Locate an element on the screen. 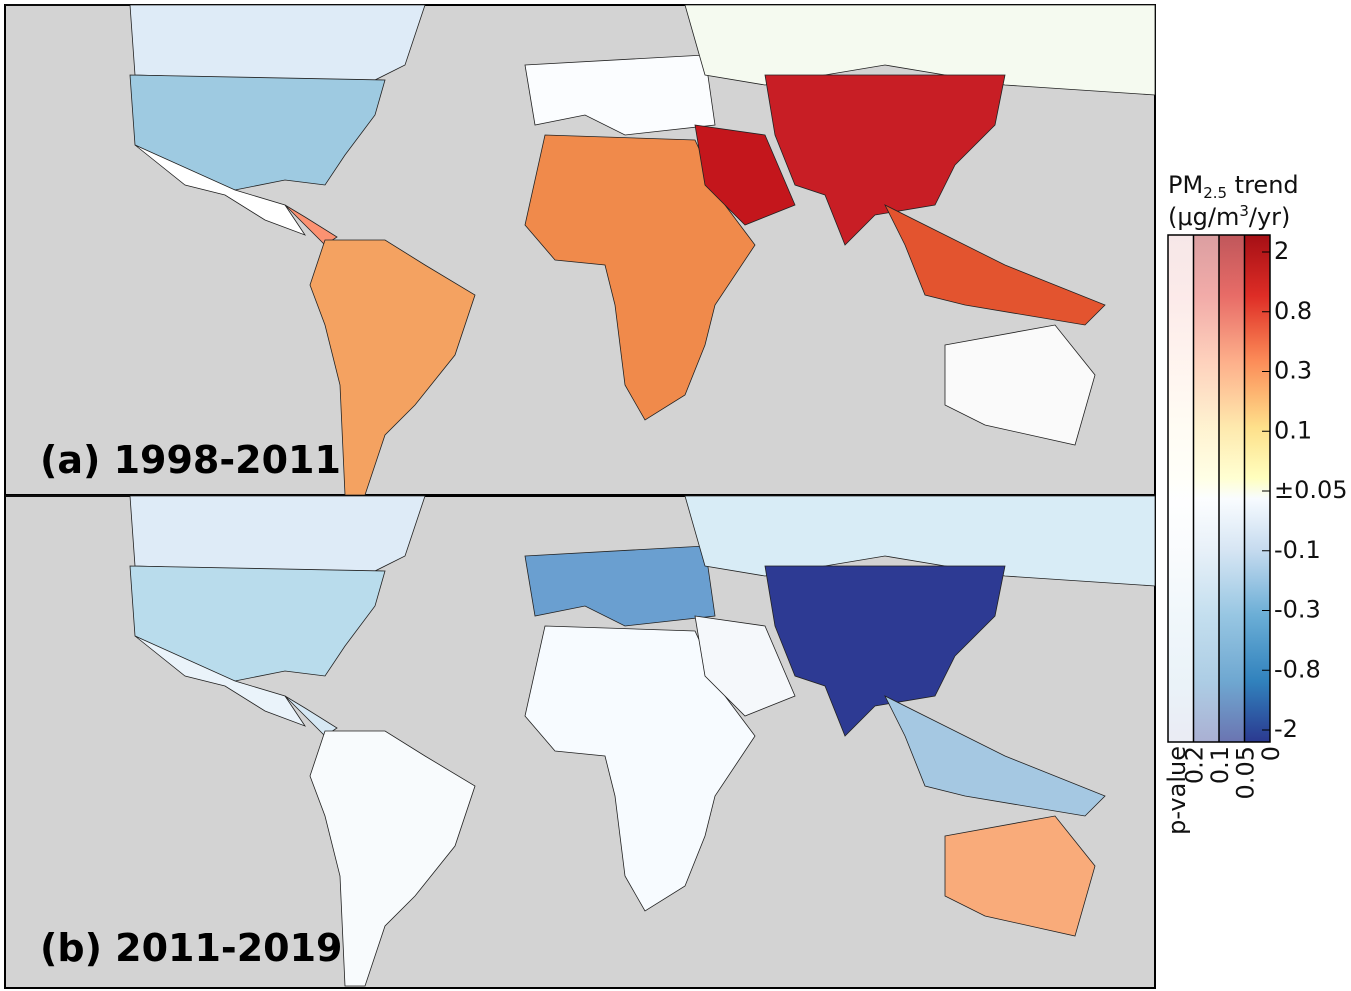 The width and height of the screenshot is (1351, 991). colorbar-units: (μg/m3/yr) is located at coordinates (1229, 216).